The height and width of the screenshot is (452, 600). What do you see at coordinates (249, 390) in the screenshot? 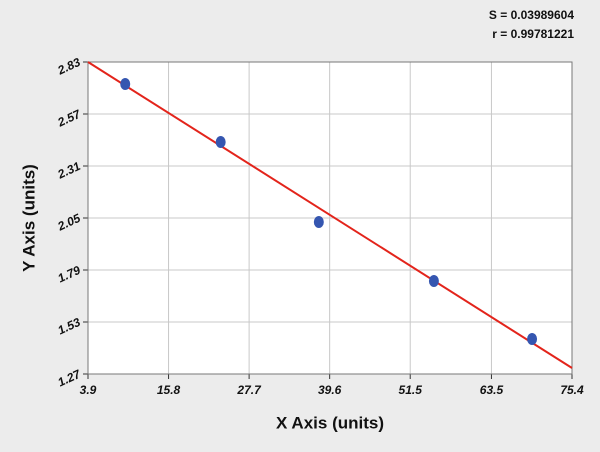
I see `x-tick-label: 27.7` at bounding box center [249, 390].